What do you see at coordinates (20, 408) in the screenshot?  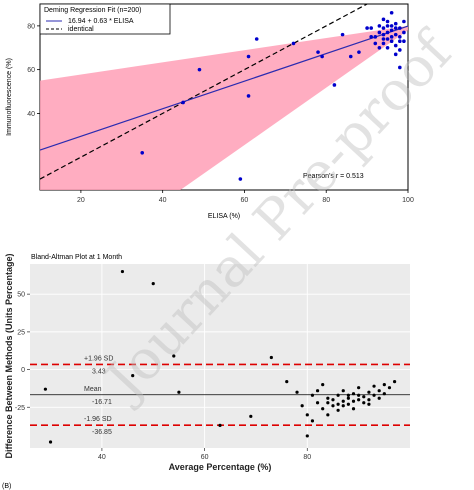 I see `y-tick-label: -25` at bounding box center [20, 408].